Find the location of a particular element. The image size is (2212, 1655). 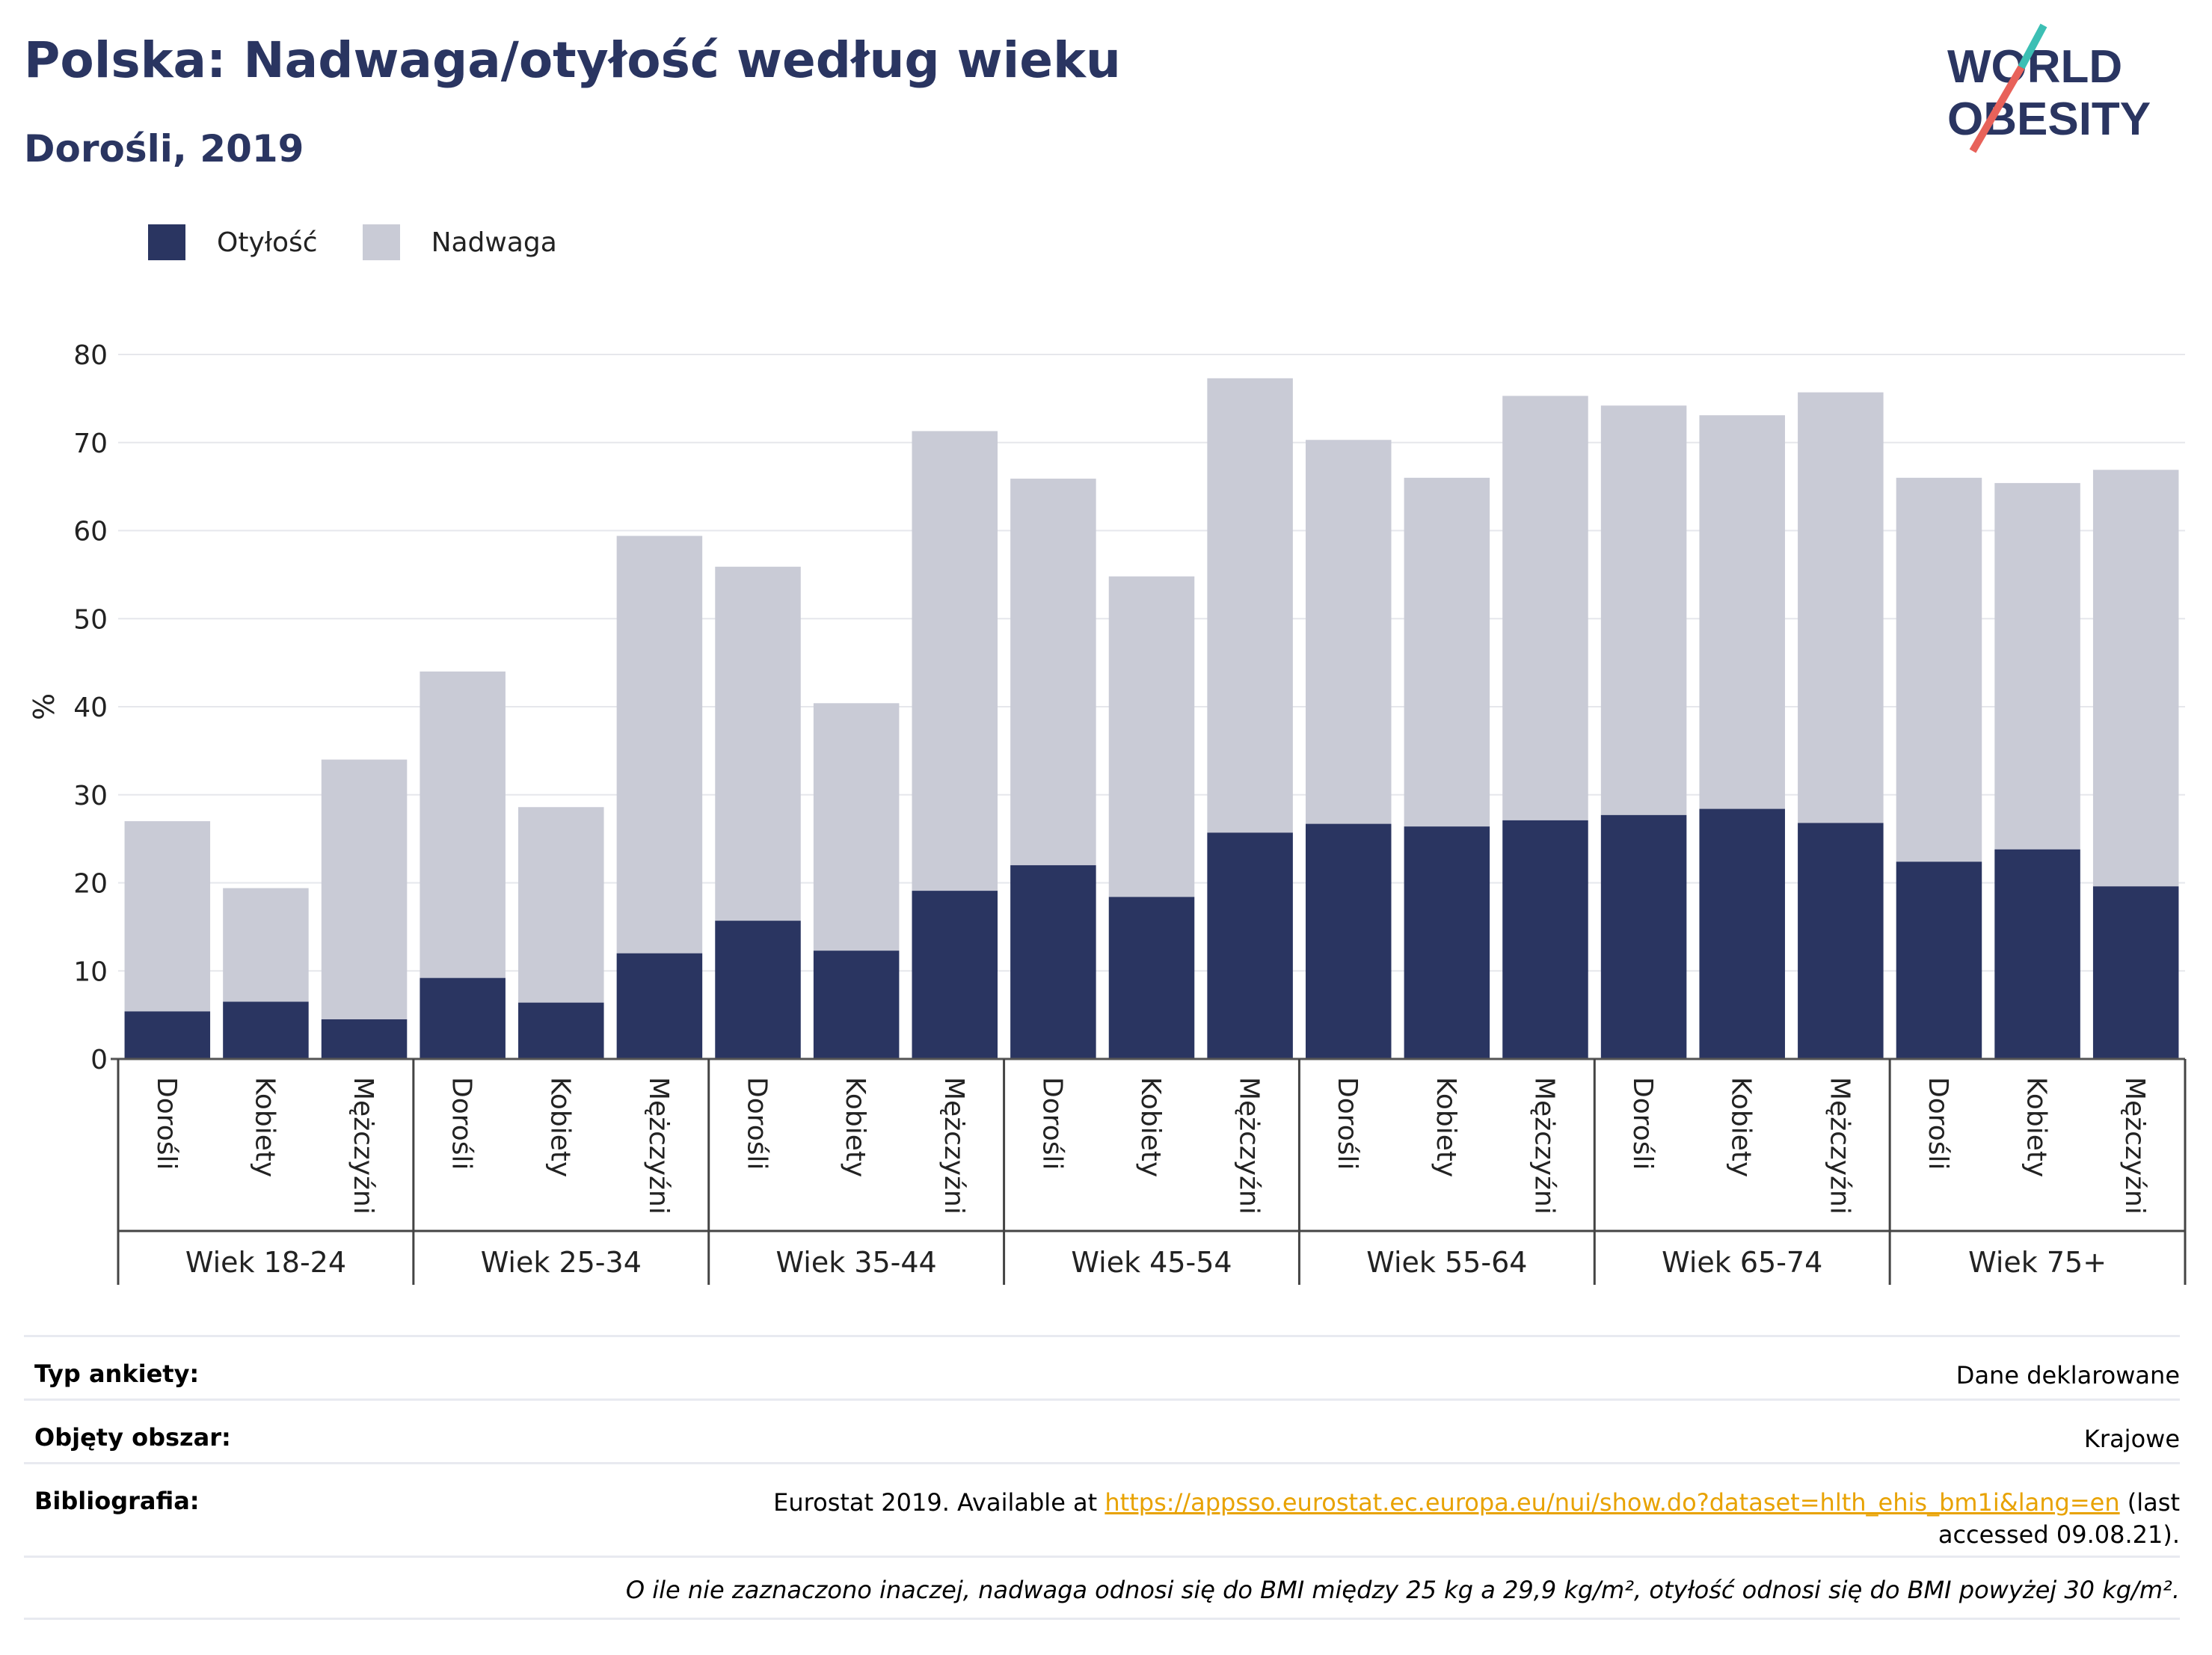

legend-item-overweight: Nadwaga is located at coordinates (459, 242).